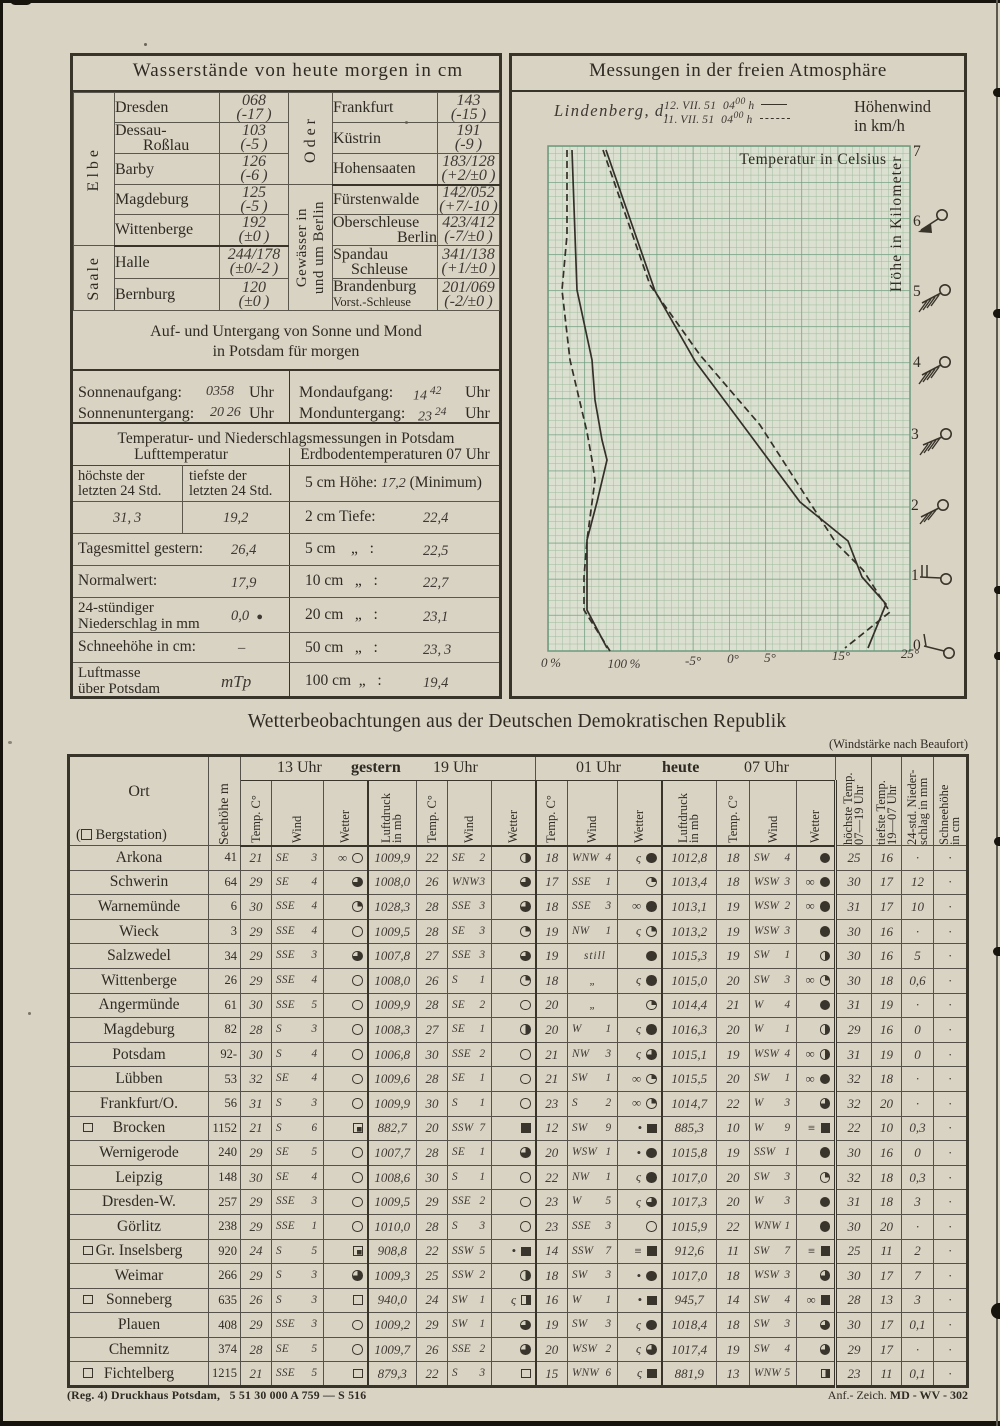  I want to click on svg-text: 5, so click(917, 291).